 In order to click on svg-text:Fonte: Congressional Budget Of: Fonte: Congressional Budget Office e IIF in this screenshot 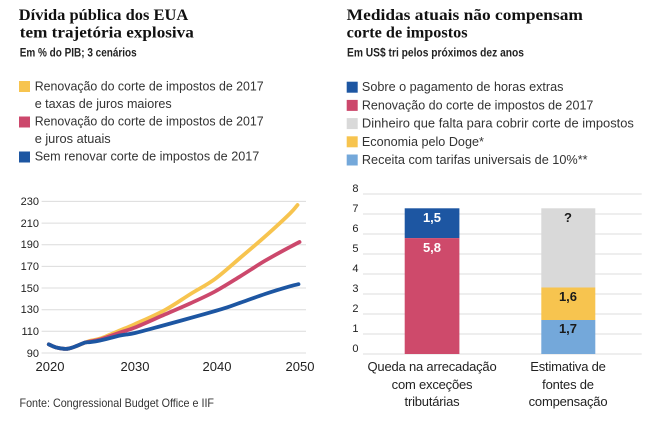, I will do `click(117, 403)`.